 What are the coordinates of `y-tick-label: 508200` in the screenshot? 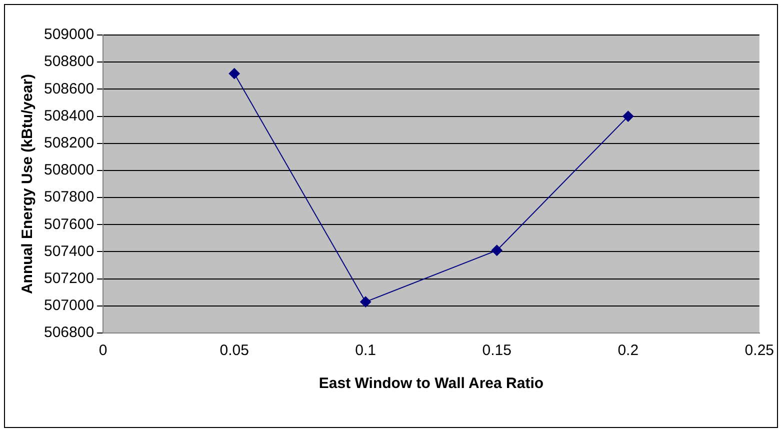 It's located at (69, 143).